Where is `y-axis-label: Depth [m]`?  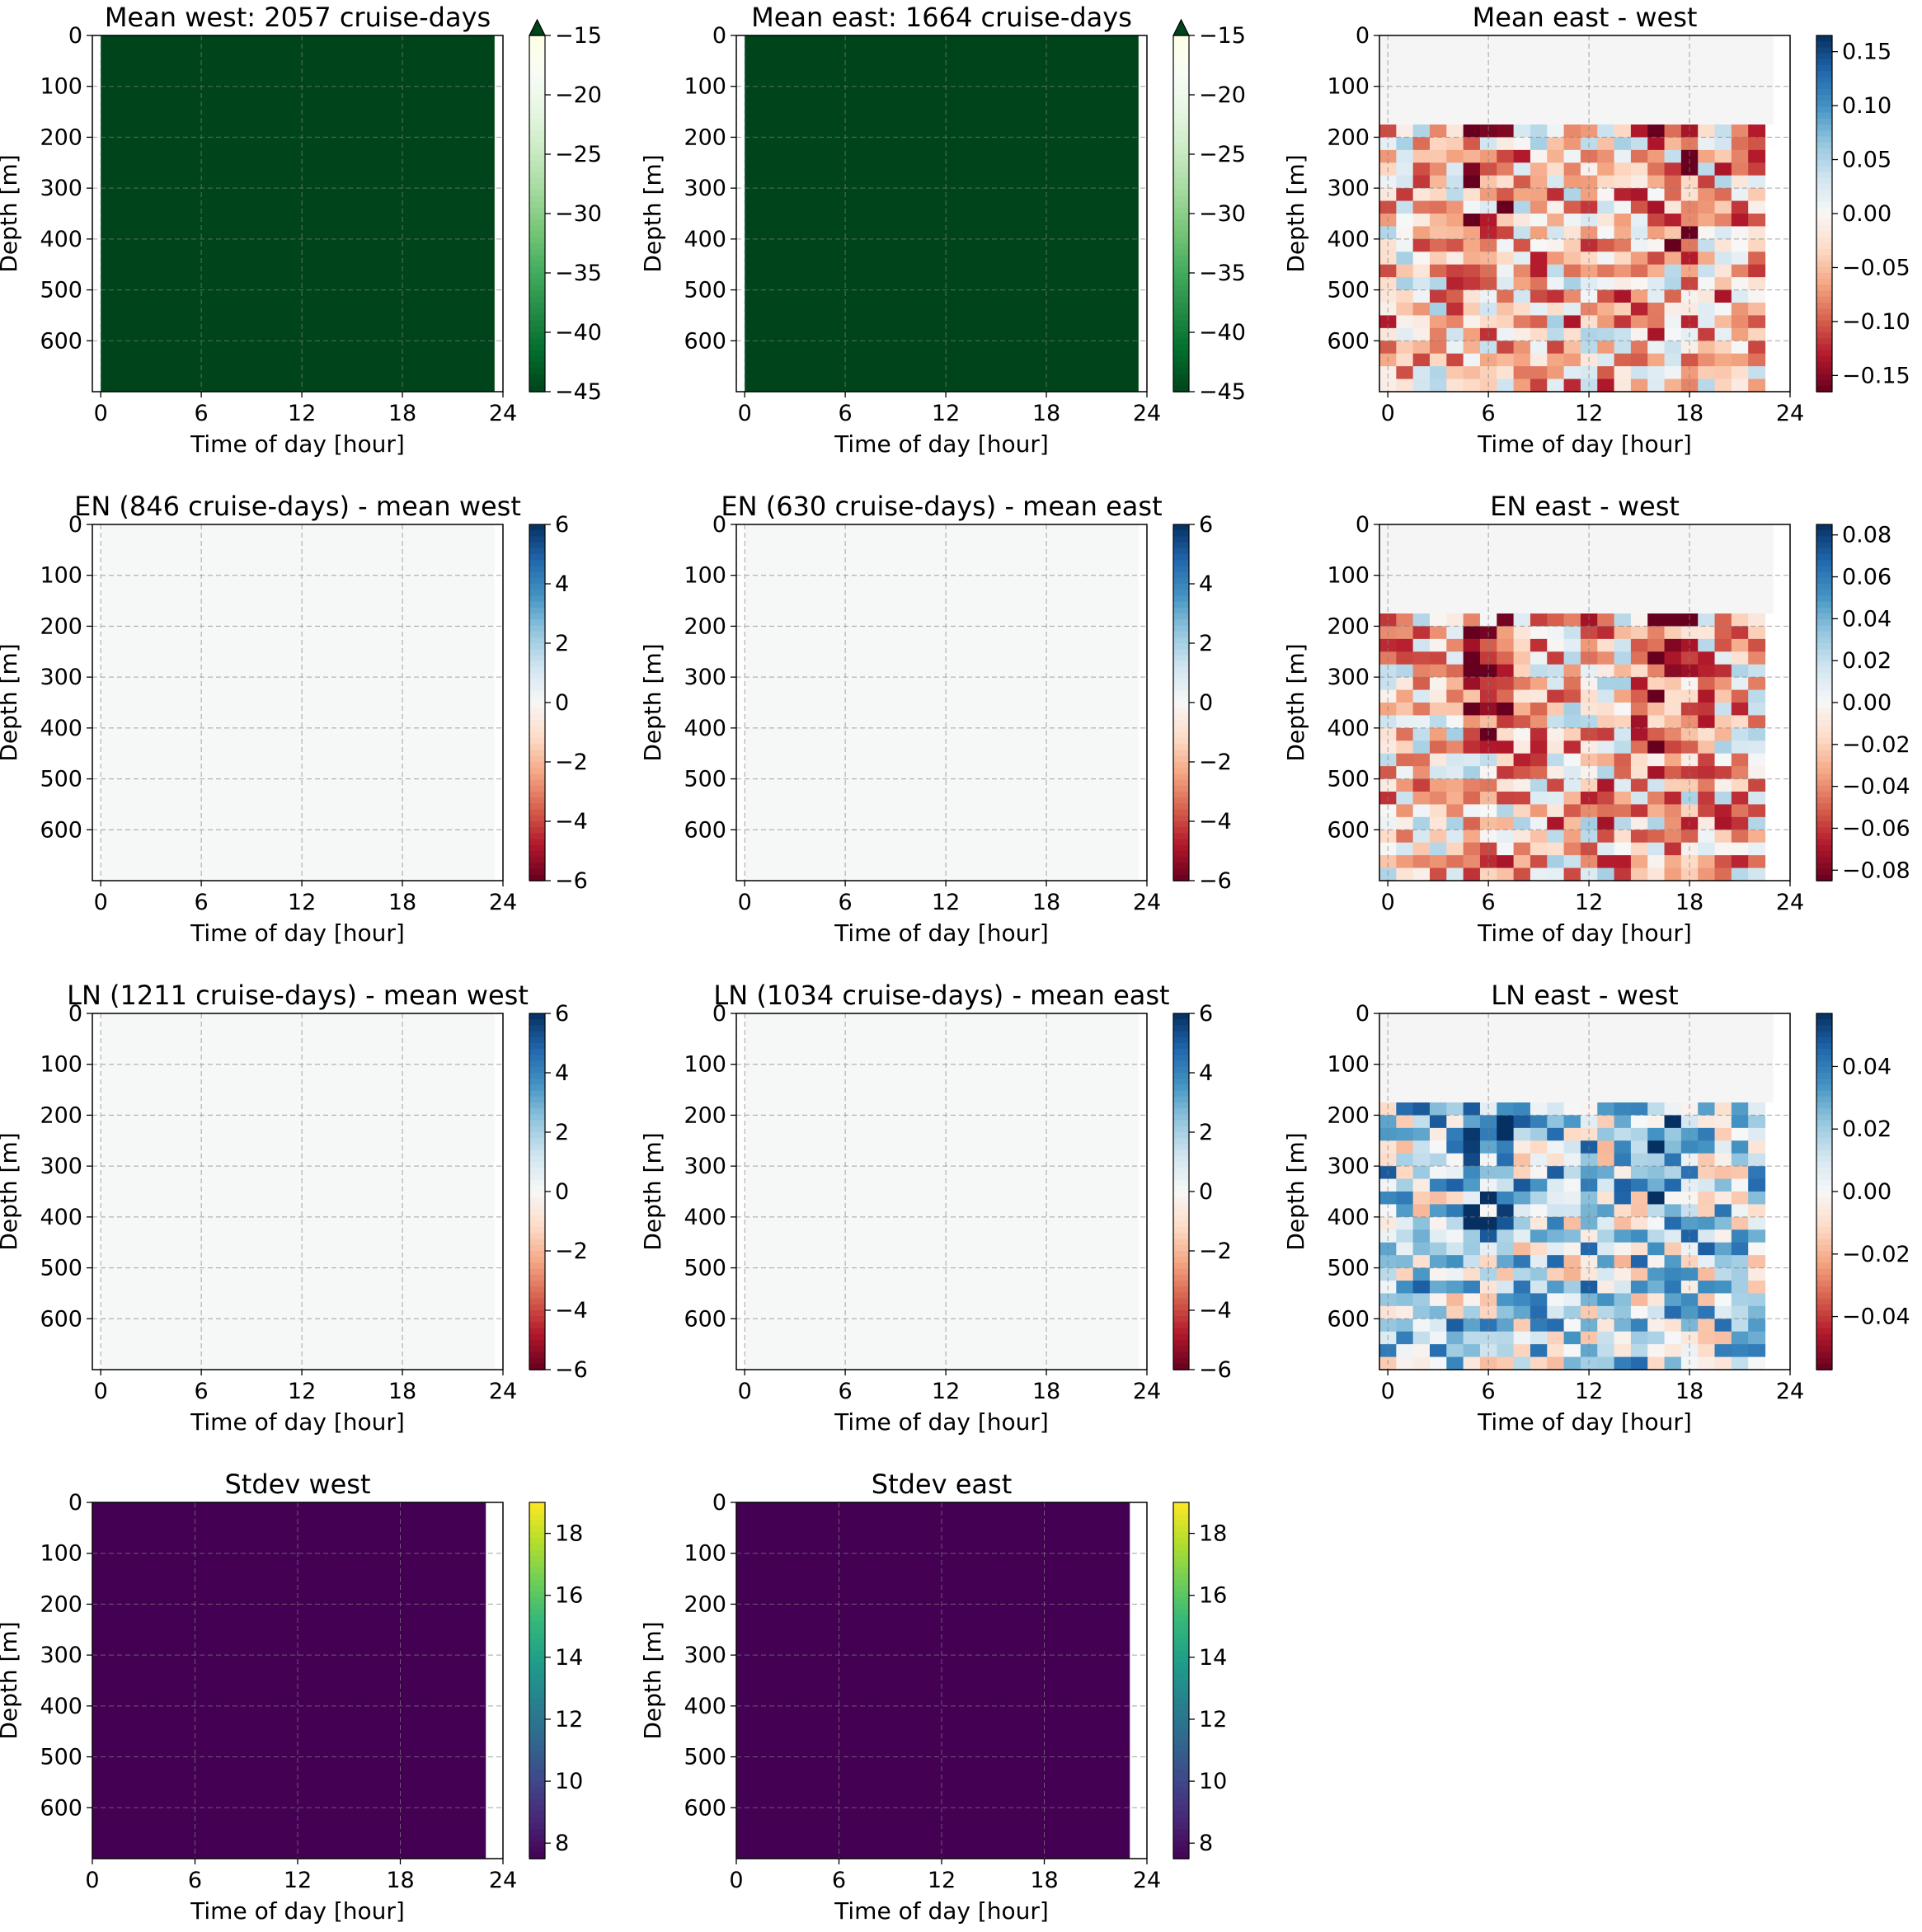
y-axis-label: Depth [m] is located at coordinates (1295, 213).